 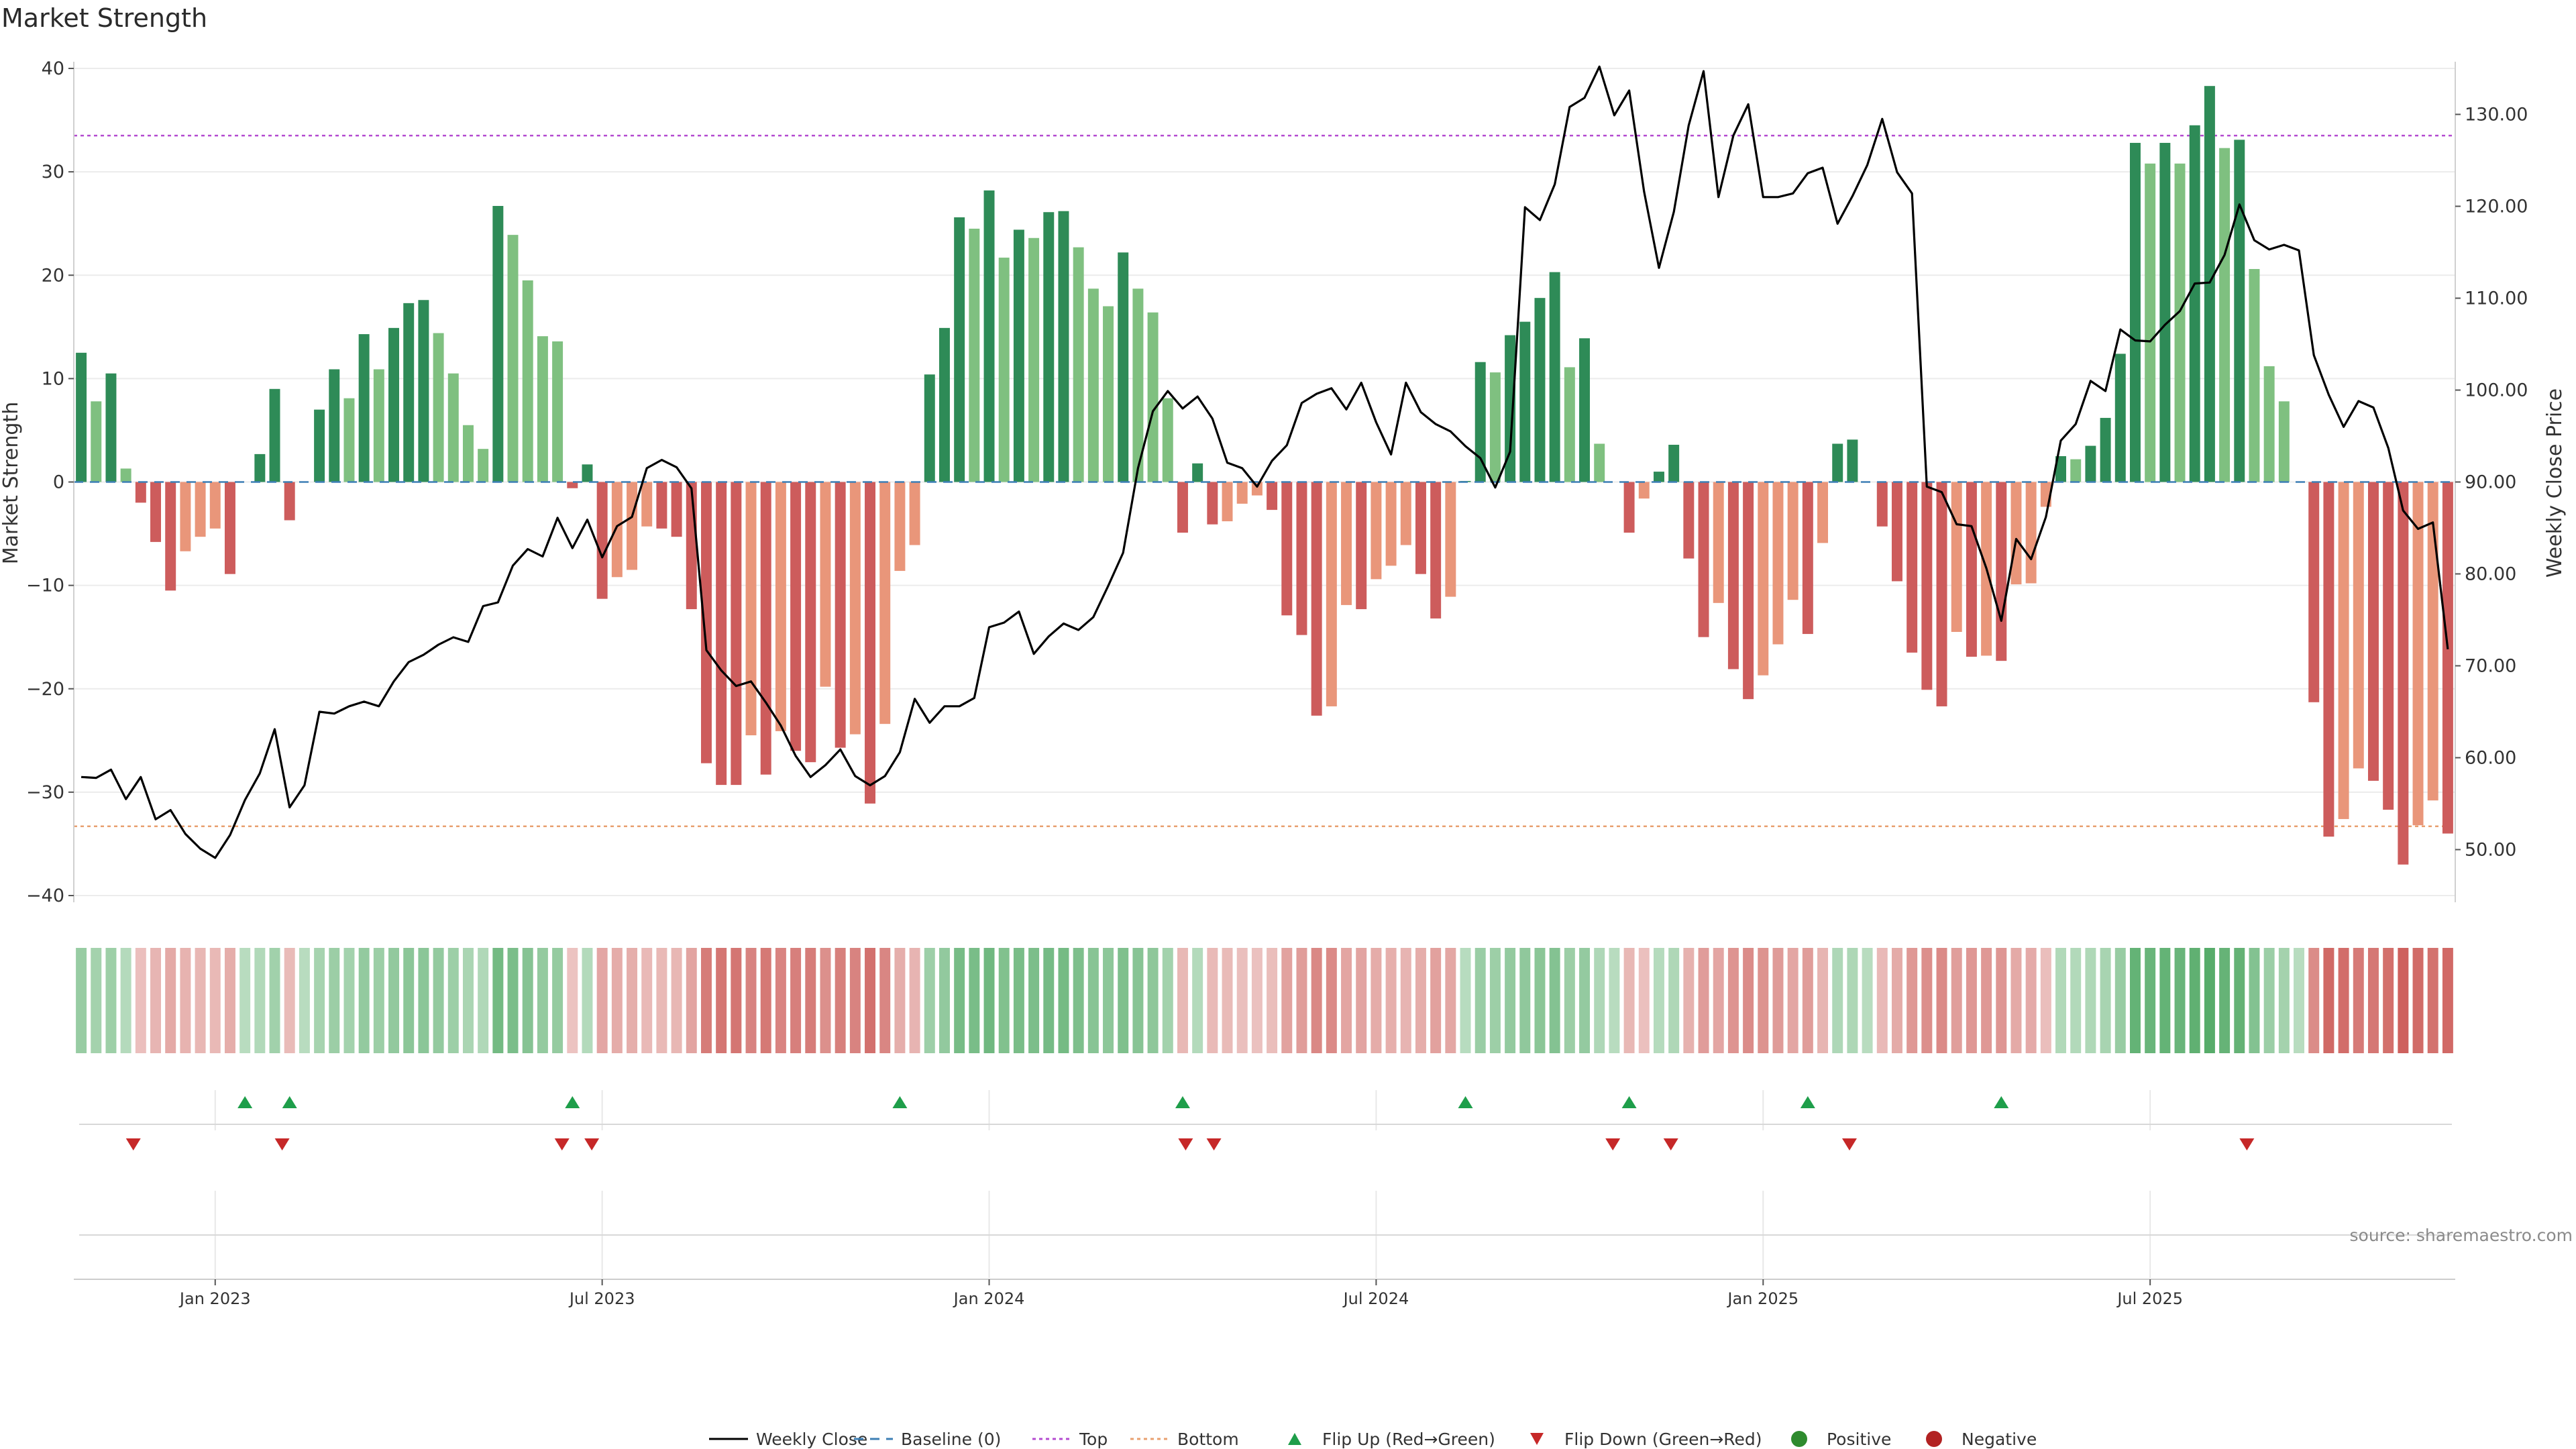 I want to click on flip-up-marker, so click(x=900, y=1102).